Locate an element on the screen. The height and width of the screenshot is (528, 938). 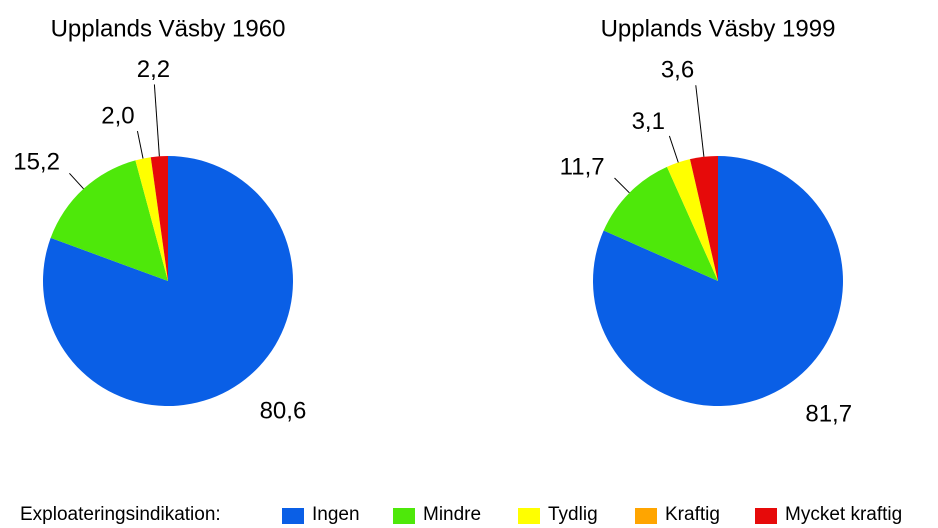
chart-title: Upplands Väsby 1960 is located at coordinates (168, 28).